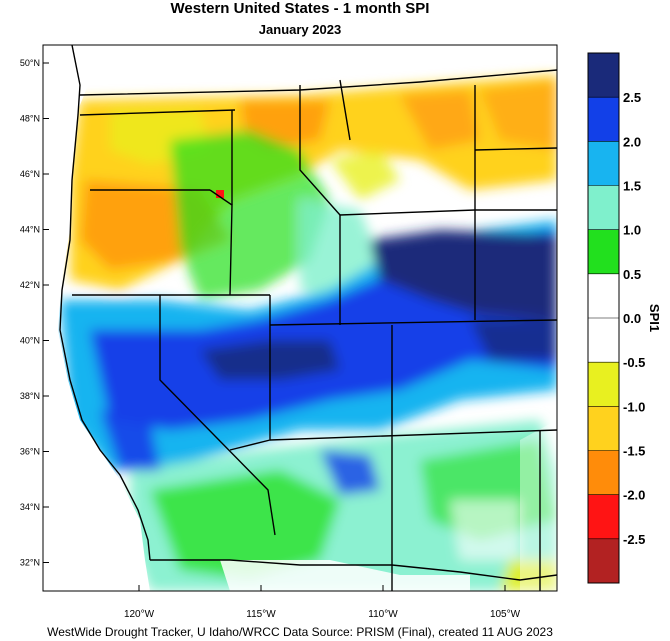  Describe the element at coordinates (30, 174) in the screenshot. I see `lat-label: 46°N` at that location.